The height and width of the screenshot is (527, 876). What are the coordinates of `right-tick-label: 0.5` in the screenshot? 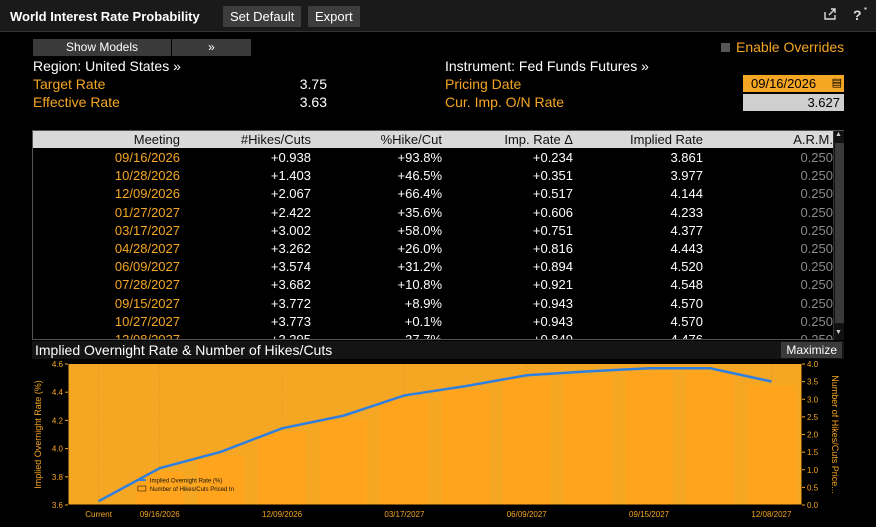 It's located at (813, 487).